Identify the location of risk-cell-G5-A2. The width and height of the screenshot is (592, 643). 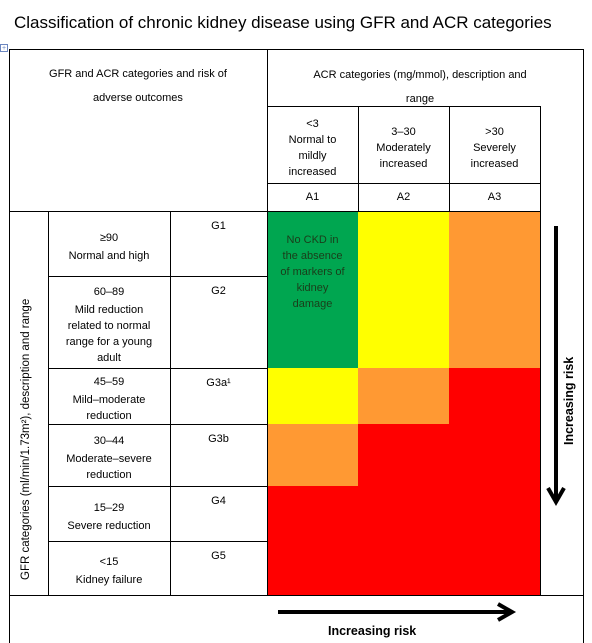
(403, 568).